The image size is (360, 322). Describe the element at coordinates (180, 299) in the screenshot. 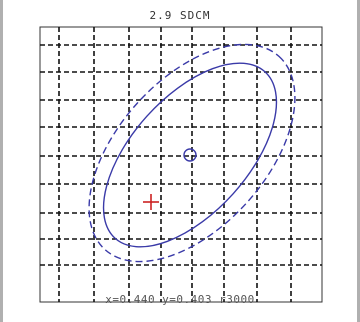

I see `coordinate-readout: x=0.440 y=0.403 r3000` at that location.